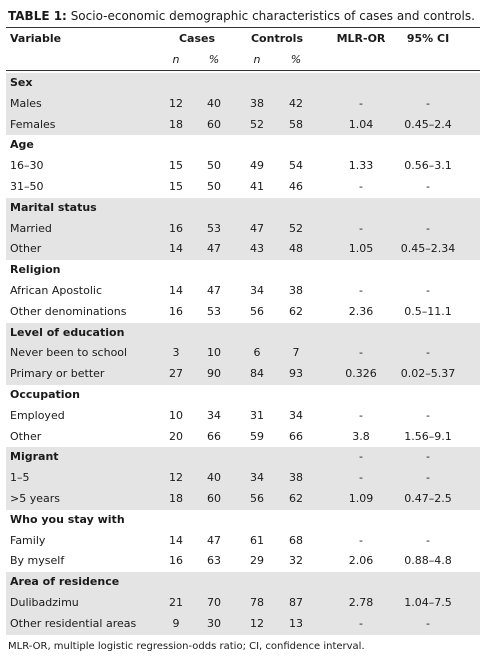 The width and height of the screenshot is (490, 667). Describe the element at coordinates (21, 82) in the screenshot. I see `section-heading: Sex` at that location.